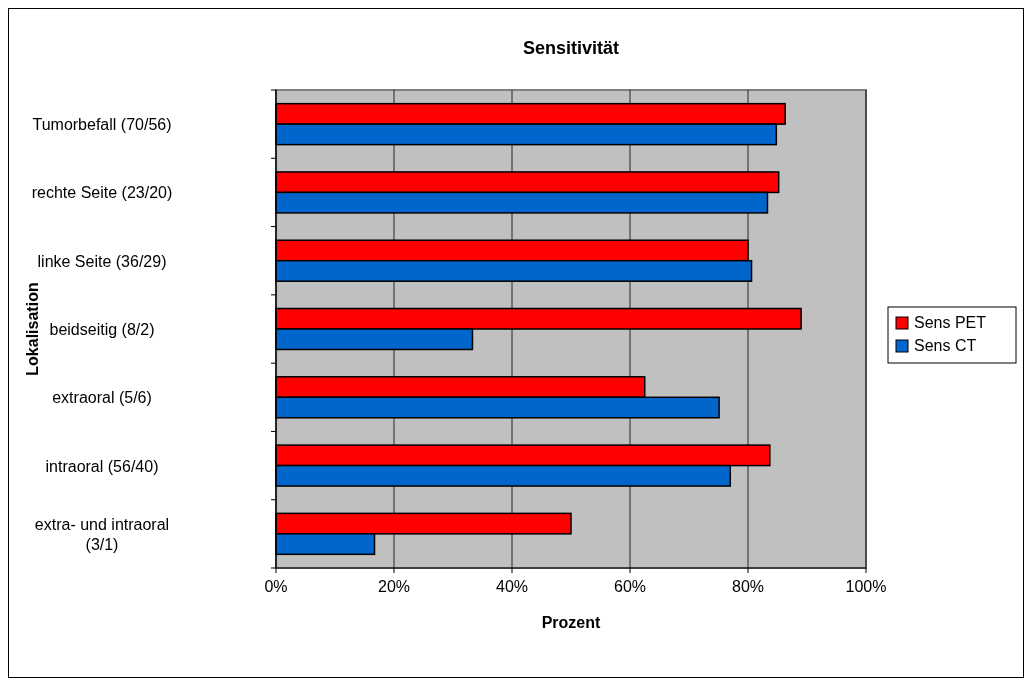 This screenshot has height=686, width=1032. I want to click on y-tick-label: extra- und intraoral (3/1), so click(102, 534).